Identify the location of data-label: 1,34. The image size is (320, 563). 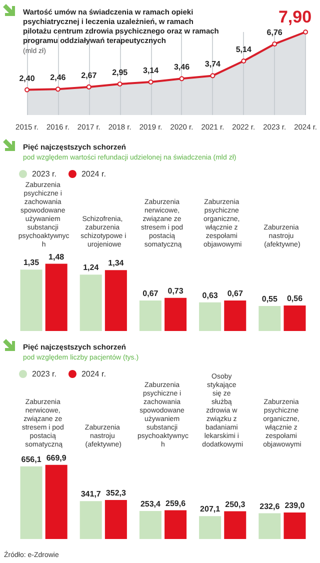
(116, 263).